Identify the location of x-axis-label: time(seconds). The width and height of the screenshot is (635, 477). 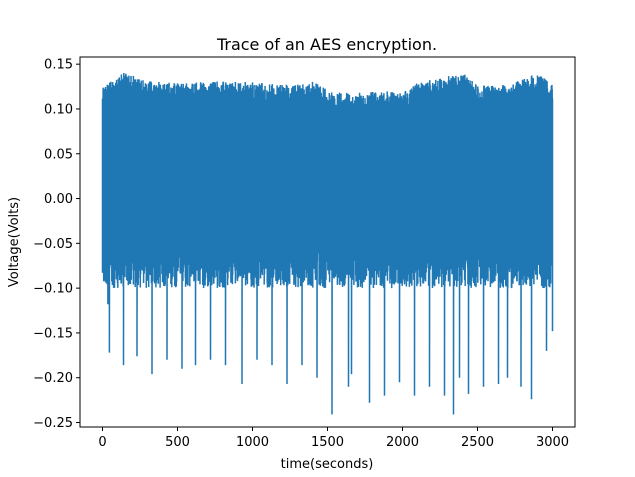
(327, 464).